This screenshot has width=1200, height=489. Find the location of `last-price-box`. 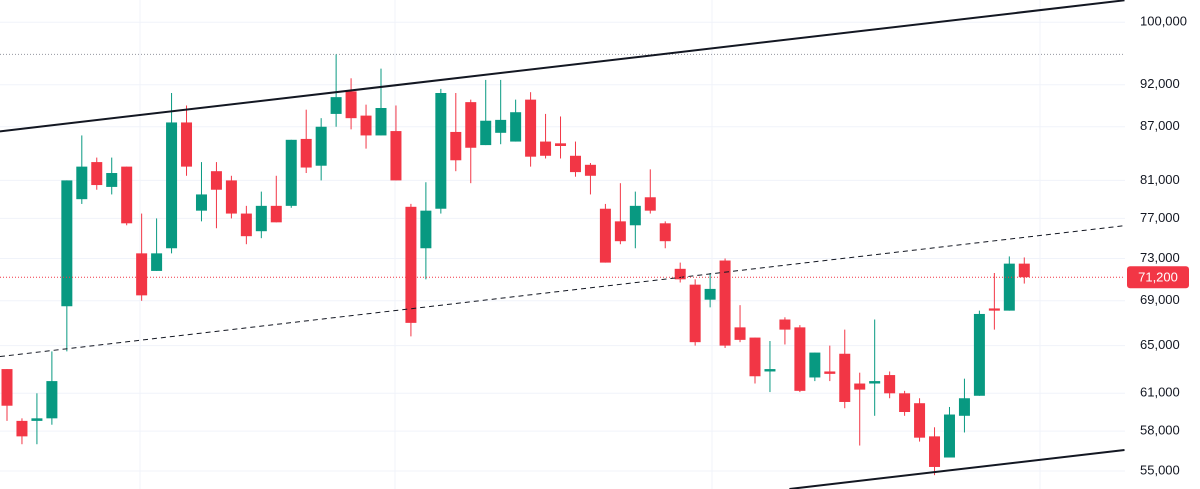

last-price-box is located at coordinates (1158, 277).